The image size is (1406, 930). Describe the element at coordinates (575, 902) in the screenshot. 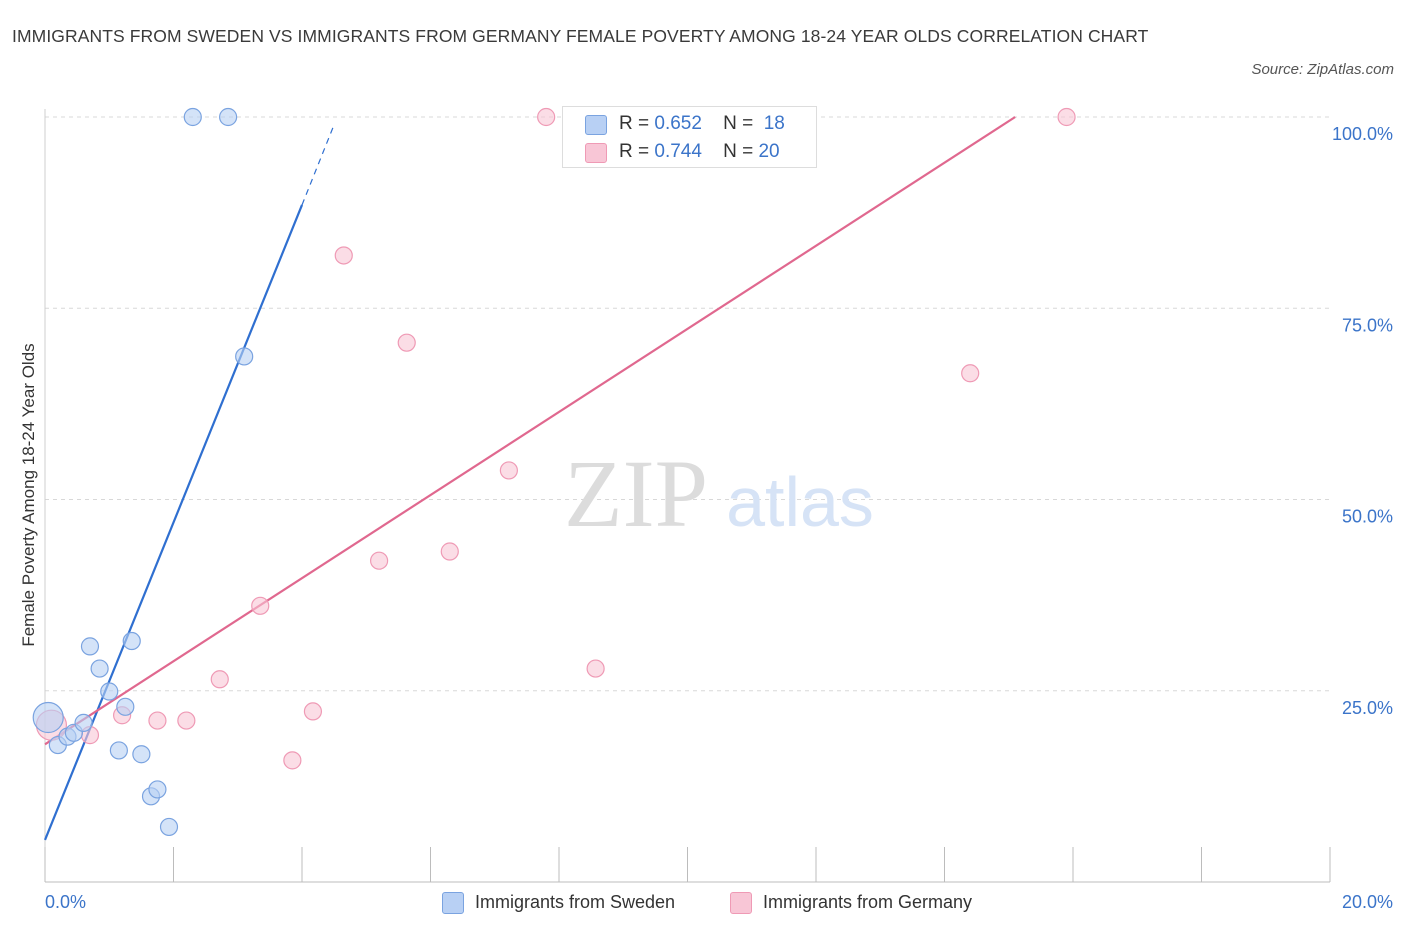

I see `legend-label: Immigrants from Sweden` at that location.